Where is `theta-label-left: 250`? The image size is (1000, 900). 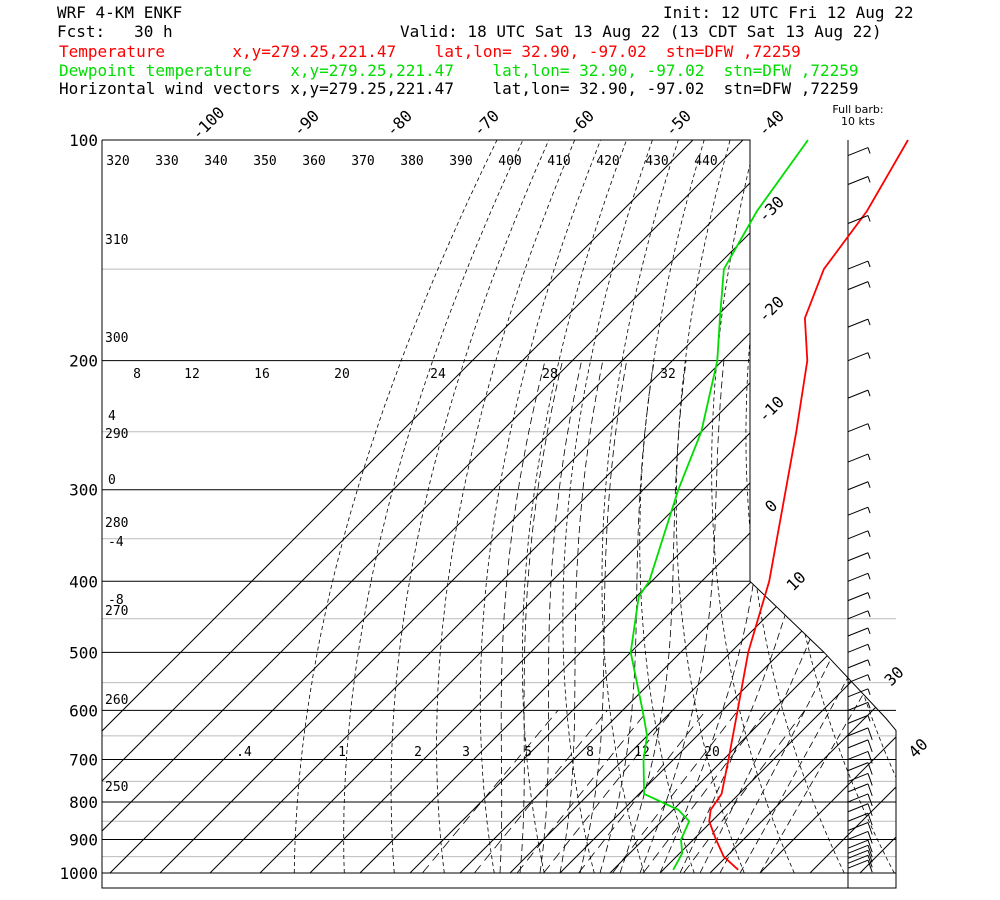 theta-label-left: 250 is located at coordinates (116, 787).